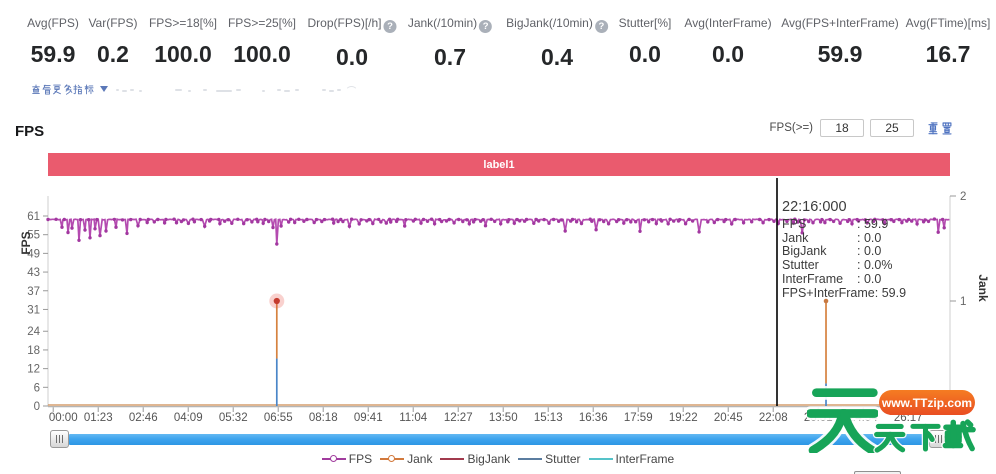 Image resolution: width=996 pixels, height=474 pixels. I want to click on chevron-down-icon, so click(103, 89).